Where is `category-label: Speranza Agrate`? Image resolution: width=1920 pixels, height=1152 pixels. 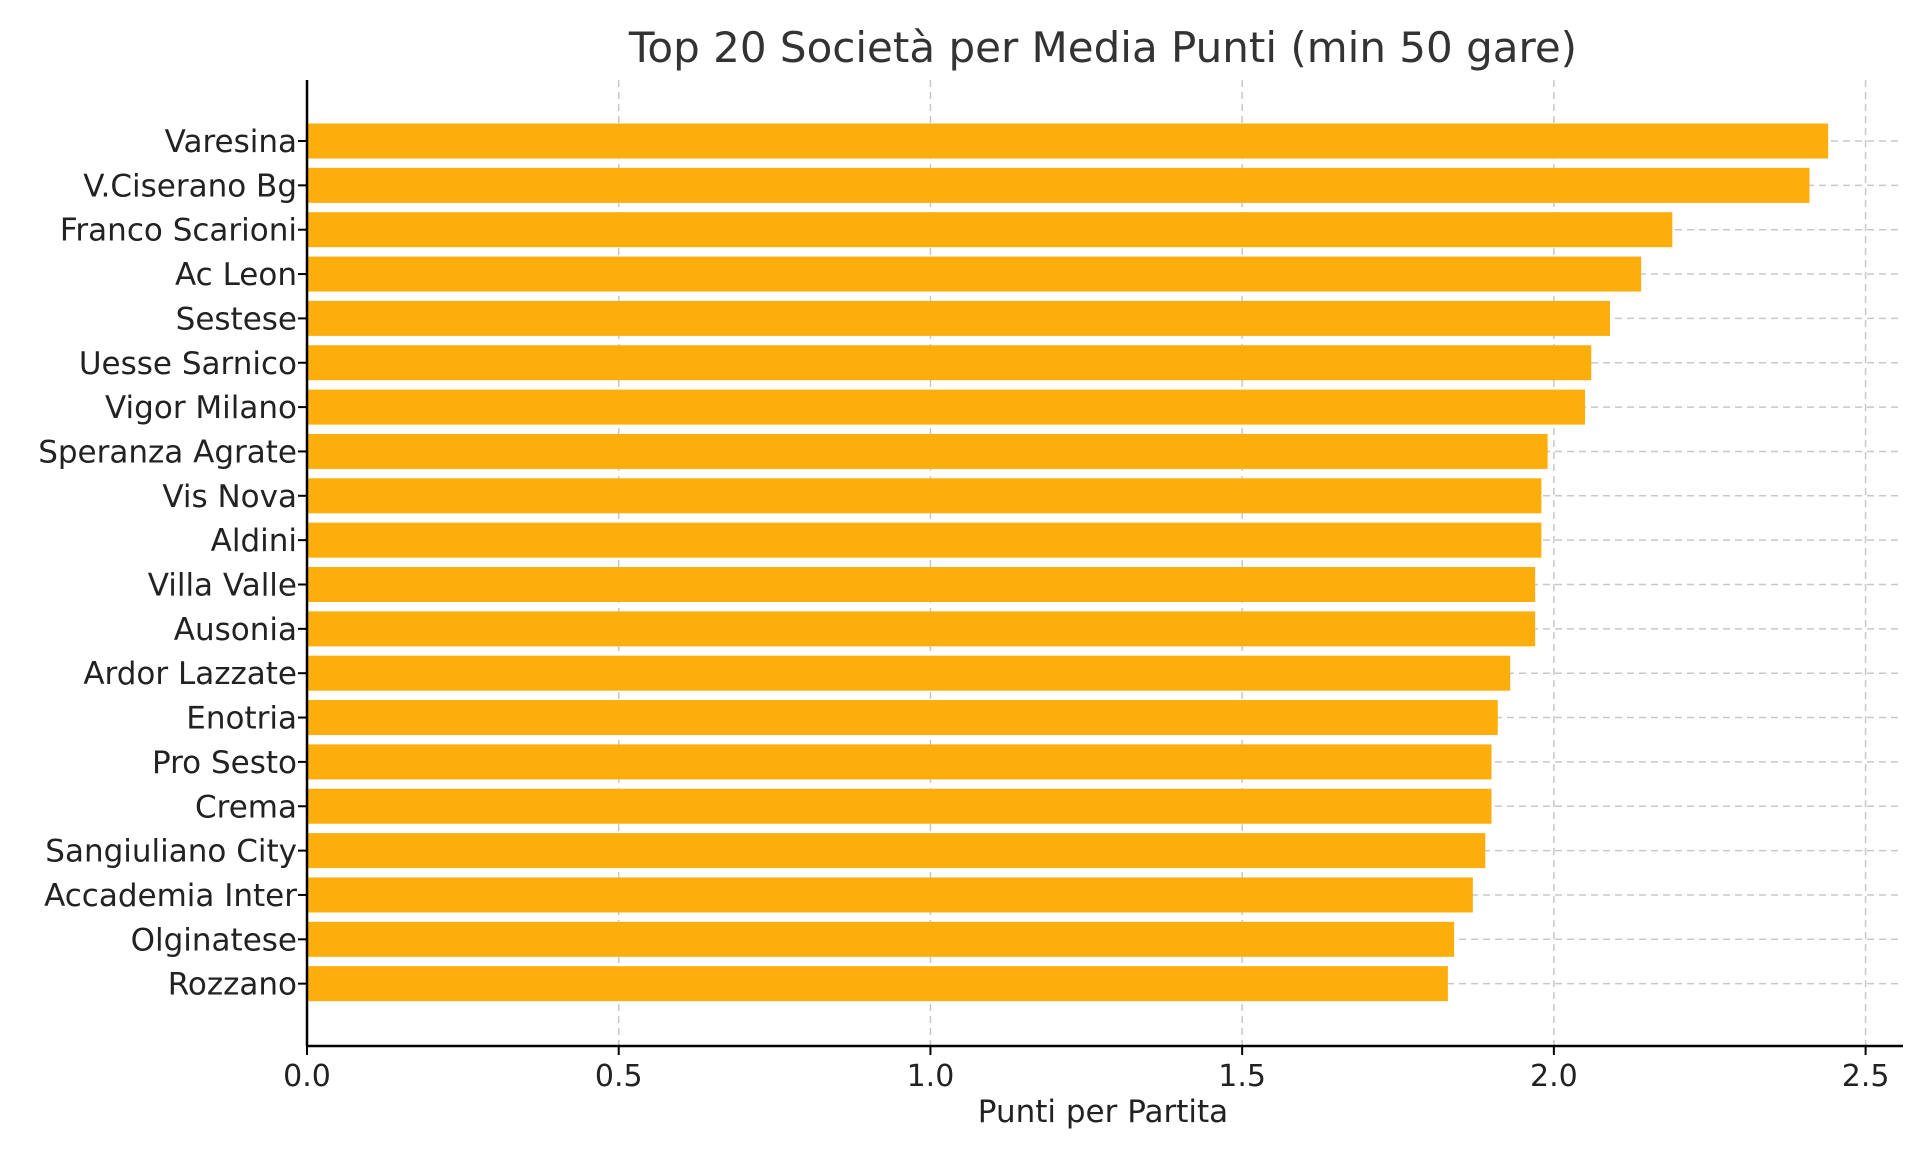 category-label: Speranza Agrate is located at coordinates (167, 452).